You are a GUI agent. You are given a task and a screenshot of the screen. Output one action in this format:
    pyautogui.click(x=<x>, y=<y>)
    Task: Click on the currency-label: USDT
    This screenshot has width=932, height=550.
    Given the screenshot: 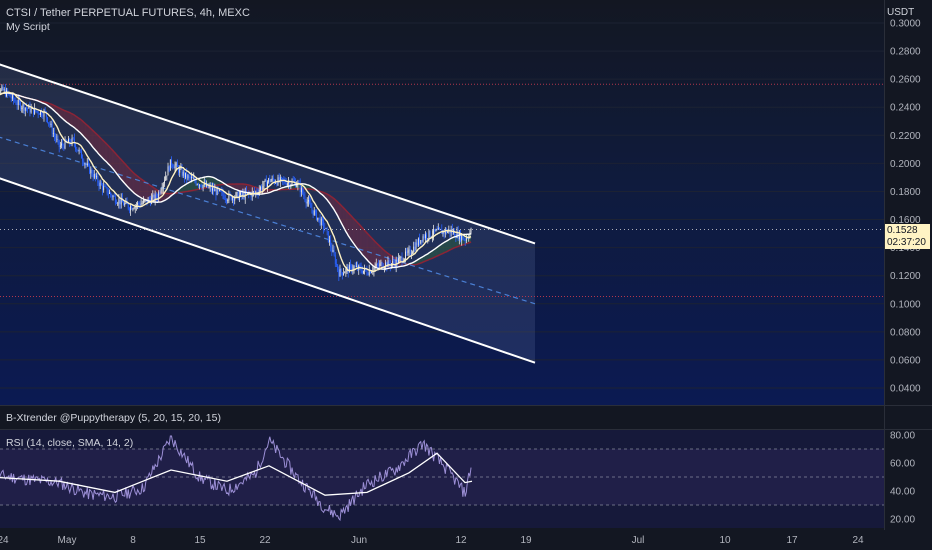 What is the action you would take?
    pyautogui.click(x=901, y=12)
    